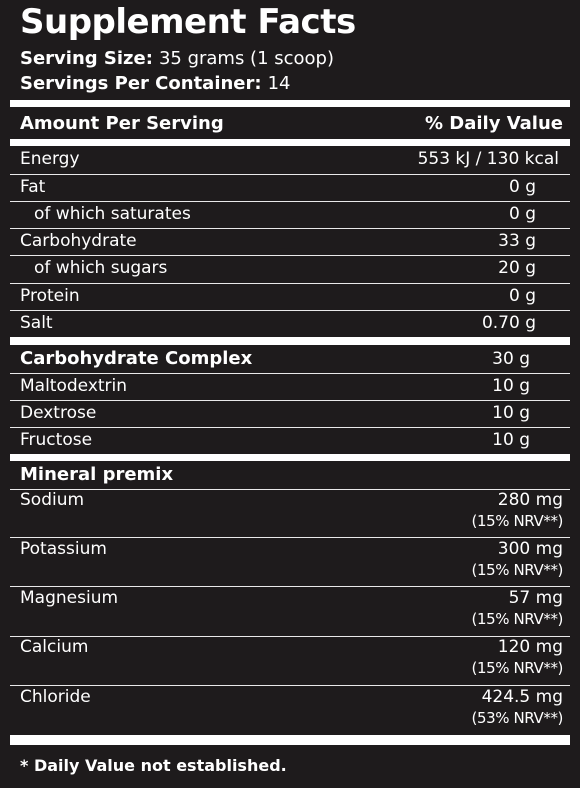  Describe the element at coordinates (69, 598) in the screenshot. I see `mineral-label: Magnesium` at that location.